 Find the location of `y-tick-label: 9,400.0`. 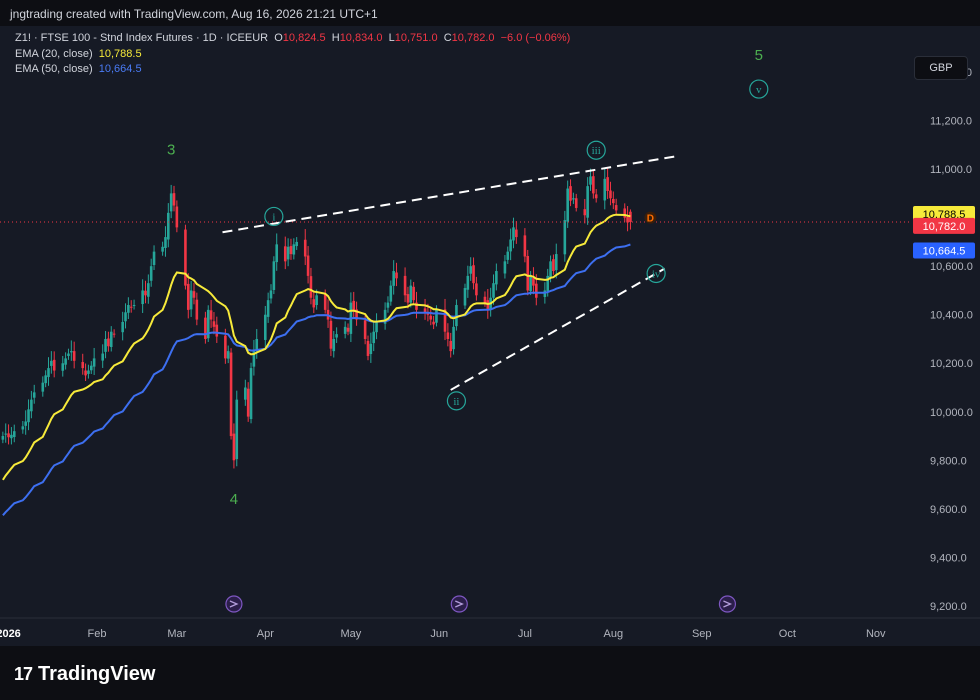

y-tick-label: 9,400.0 is located at coordinates (948, 558).